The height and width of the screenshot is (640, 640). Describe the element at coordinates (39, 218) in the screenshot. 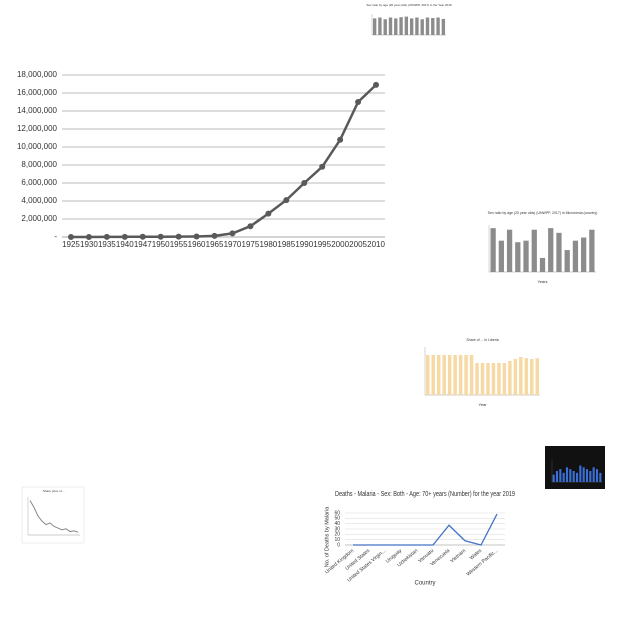

I see `y-tick-label: 2,000,000` at that location.